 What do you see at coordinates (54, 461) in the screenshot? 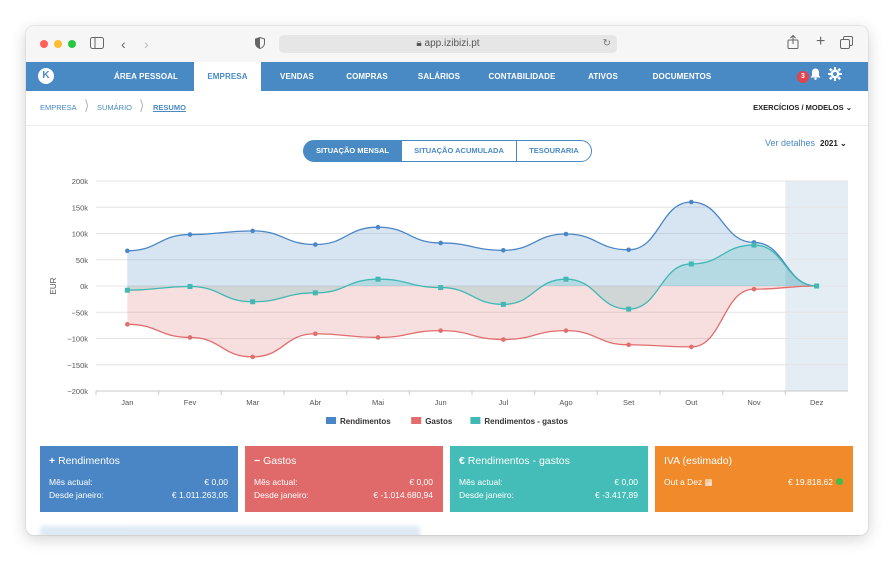
I see `plus-icon: +` at bounding box center [54, 461].